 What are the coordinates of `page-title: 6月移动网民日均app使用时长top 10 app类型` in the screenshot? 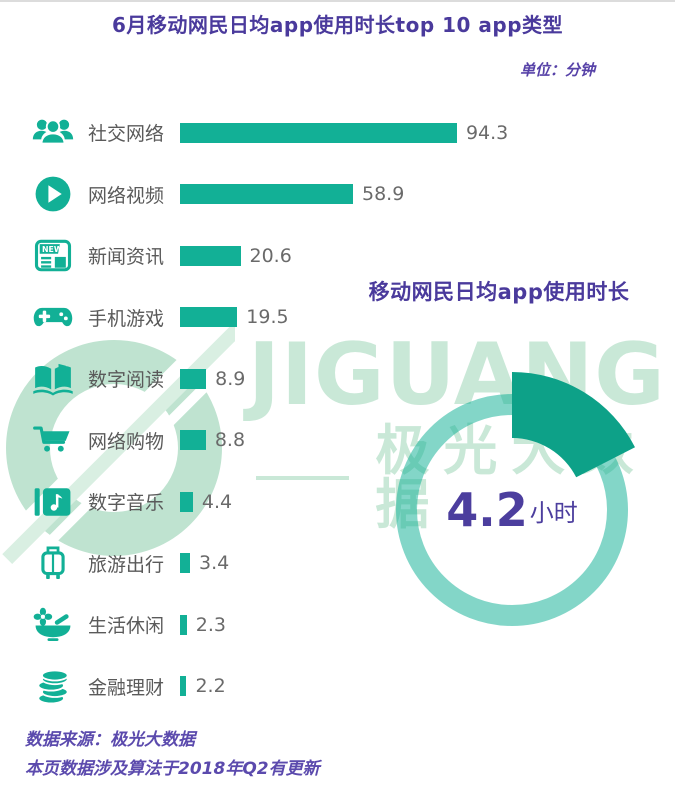 It's located at (337, 25).